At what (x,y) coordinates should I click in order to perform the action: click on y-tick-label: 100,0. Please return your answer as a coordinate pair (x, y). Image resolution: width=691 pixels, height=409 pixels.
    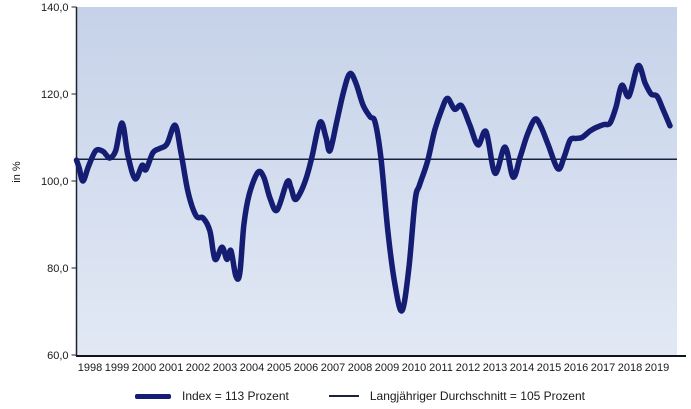
    Looking at the image, I should click on (55, 182).